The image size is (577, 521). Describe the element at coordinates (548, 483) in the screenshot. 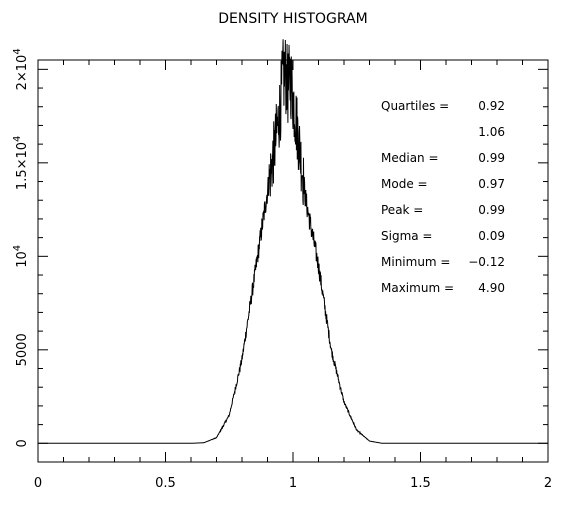

I see `x-tick-label: 2` at that location.